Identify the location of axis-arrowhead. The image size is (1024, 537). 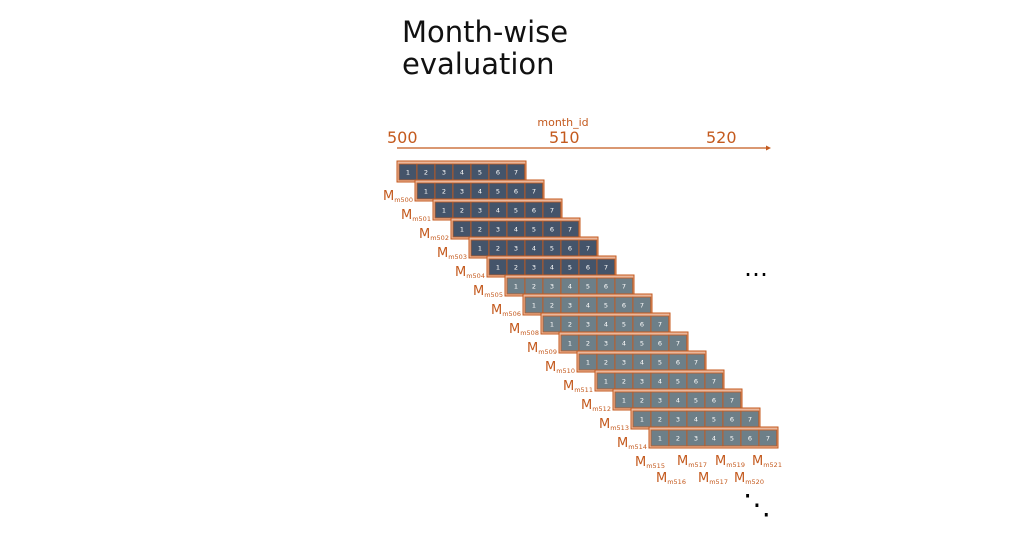
(768, 148).